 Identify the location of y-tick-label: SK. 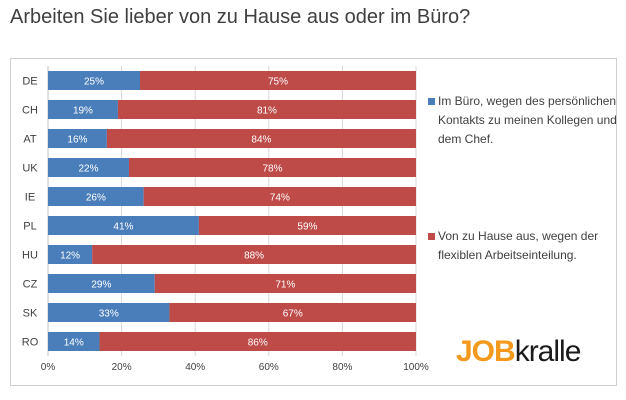
(30, 314).